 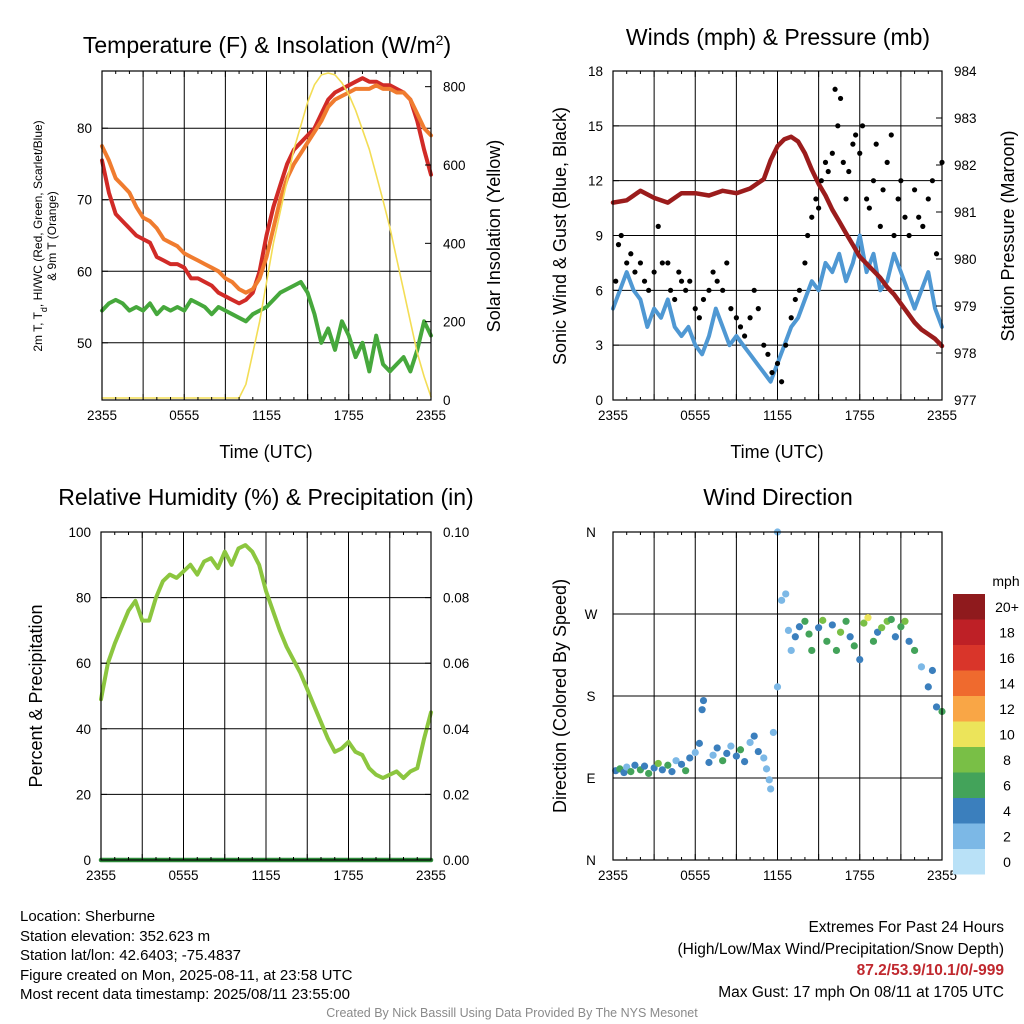 I want to click on y-tick-label: E, so click(x=590, y=778).